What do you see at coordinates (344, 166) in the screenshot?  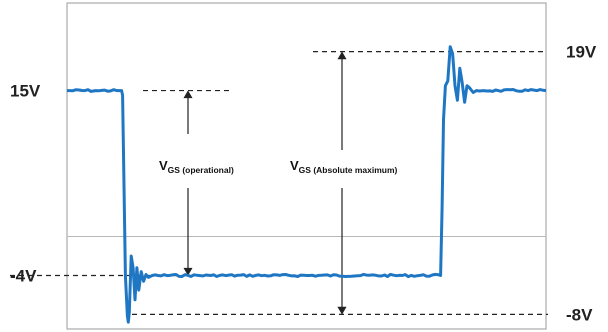 I see `annotation-vgs-absolute-maximum: VGS (Absolute maximum)` at bounding box center [344, 166].